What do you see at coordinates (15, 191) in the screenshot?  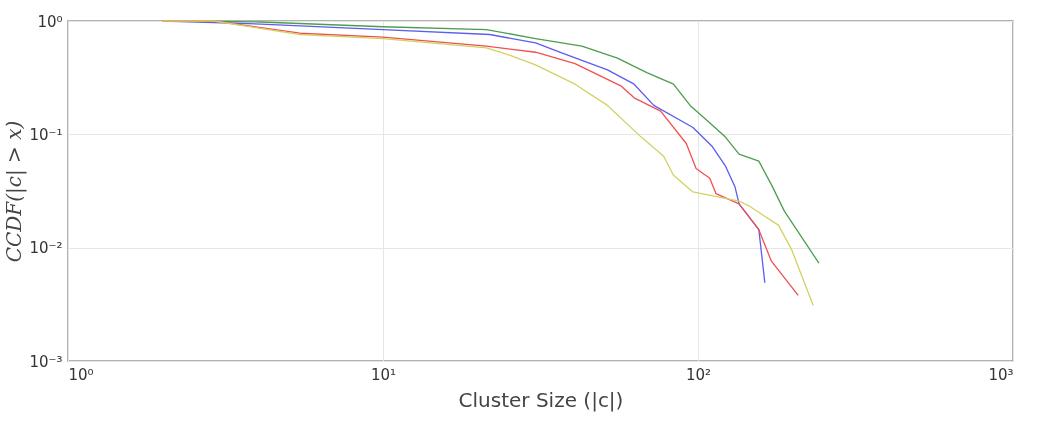 I see `y-axis-title: CCDF(|c| > x)` at bounding box center [15, 191].